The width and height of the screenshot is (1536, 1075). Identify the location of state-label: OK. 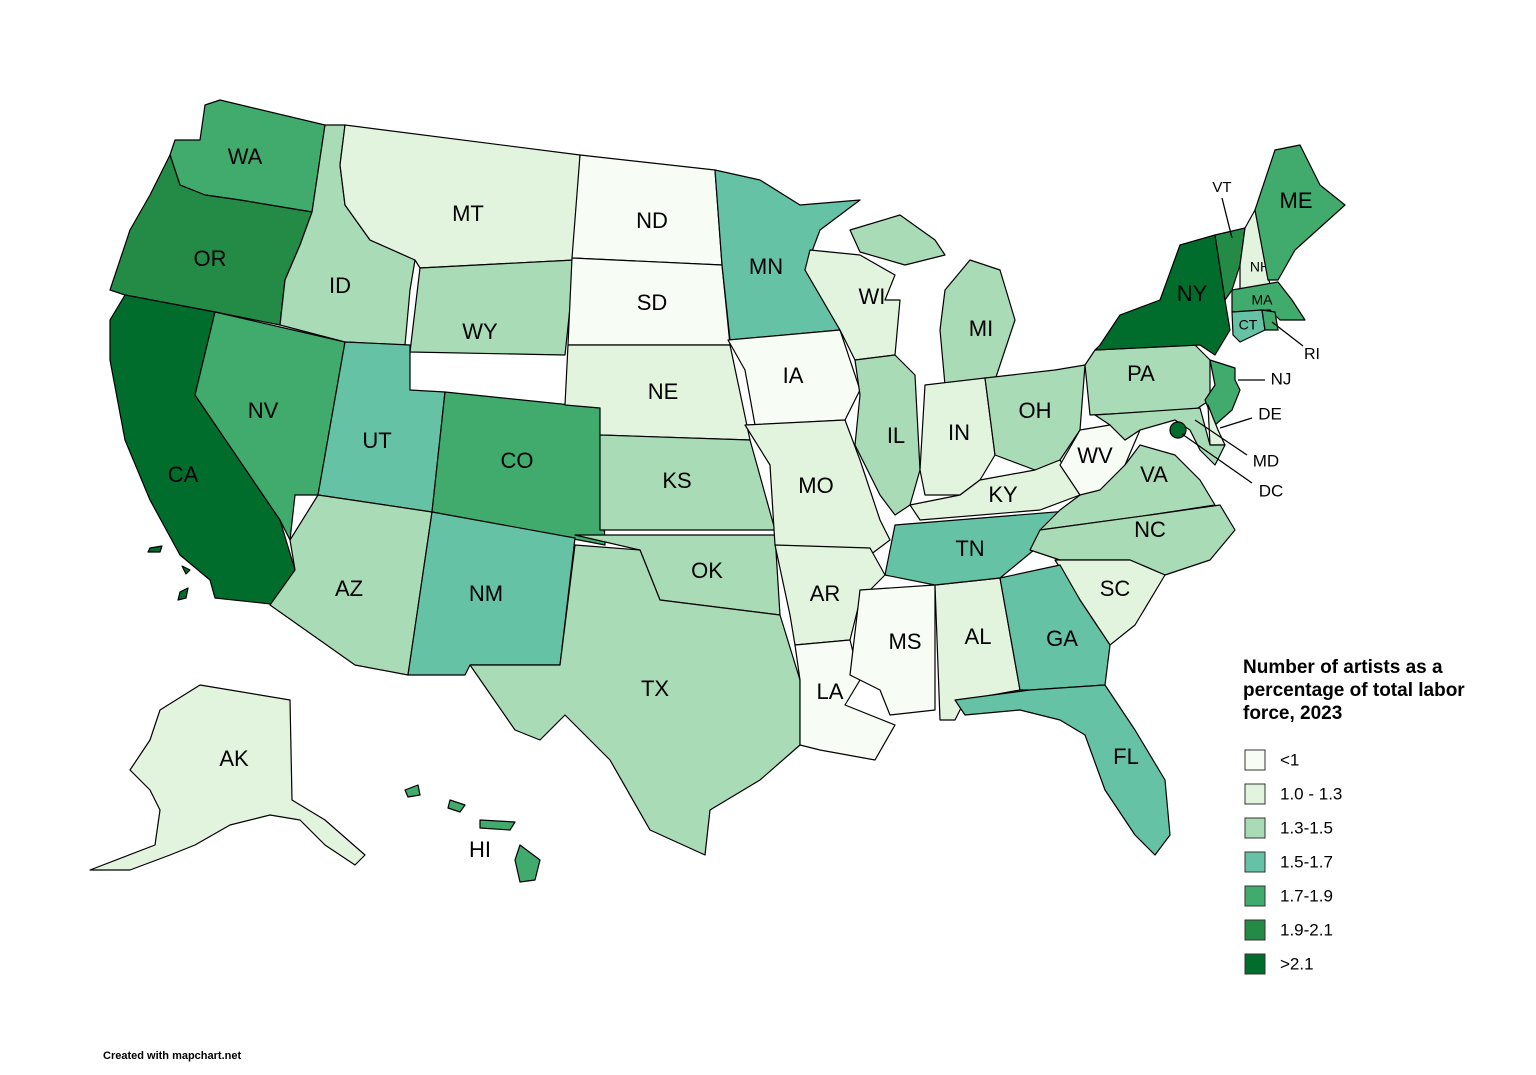
(707, 570).